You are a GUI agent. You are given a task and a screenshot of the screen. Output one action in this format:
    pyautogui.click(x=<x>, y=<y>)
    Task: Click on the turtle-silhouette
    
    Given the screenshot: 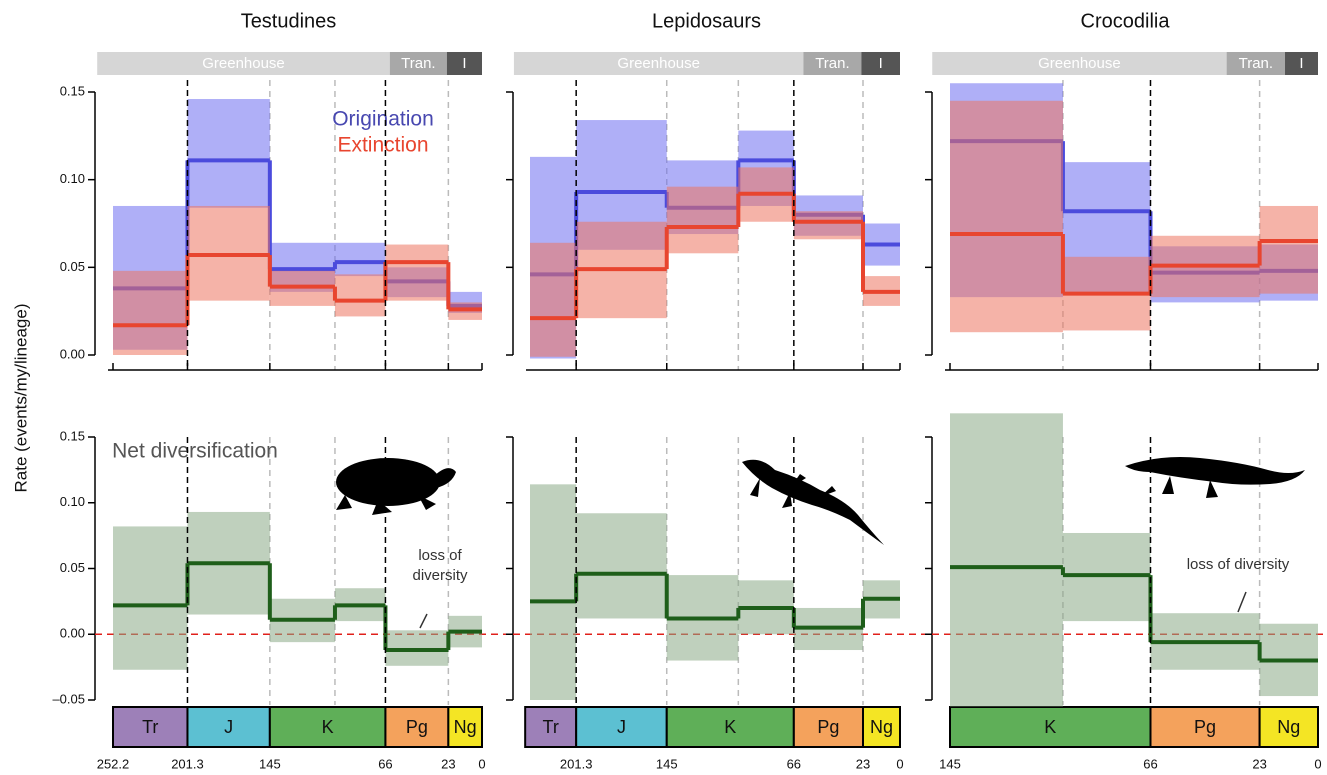 What is the action you would take?
    pyautogui.click(x=396, y=486)
    